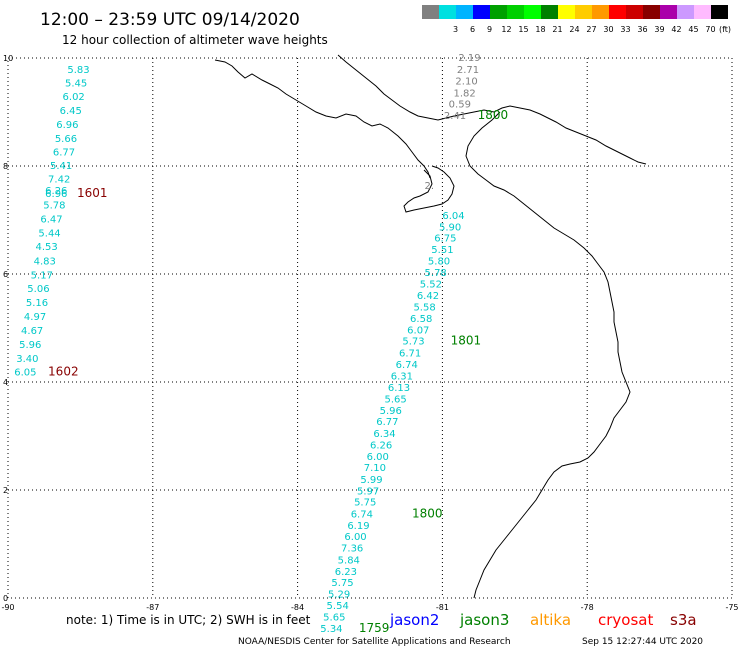  I want to click on lat-tick-label: 6, so click(5, 274).